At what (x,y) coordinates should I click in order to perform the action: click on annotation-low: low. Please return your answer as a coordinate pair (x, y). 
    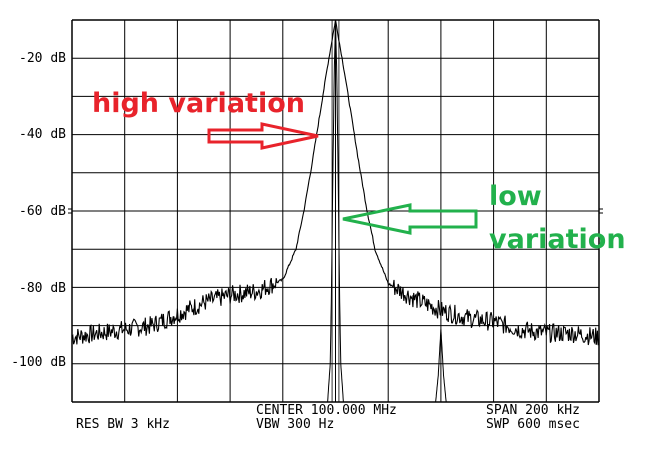
    Looking at the image, I should click on (515, 196).